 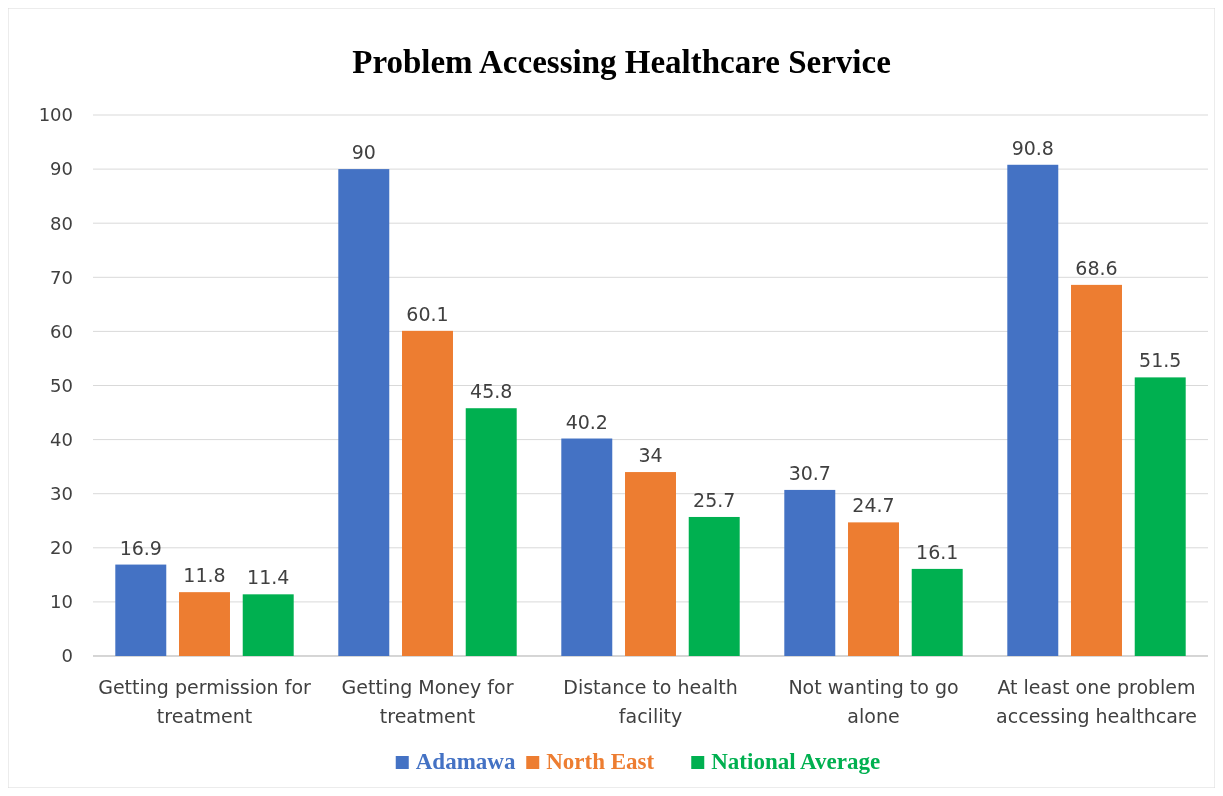 I want to click on data-label: 68.6, so click(x=1096, y=267).